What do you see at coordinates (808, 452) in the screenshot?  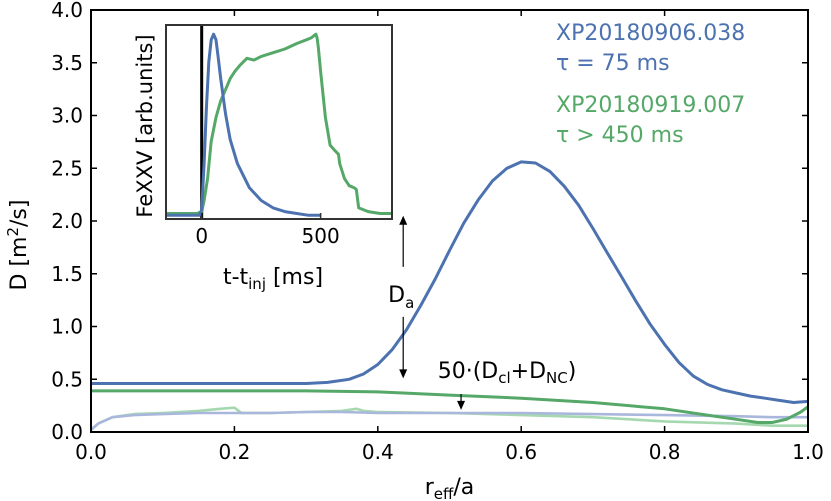 I see `main-x-tick-label: 1.0` at bounding box center [808, 452].